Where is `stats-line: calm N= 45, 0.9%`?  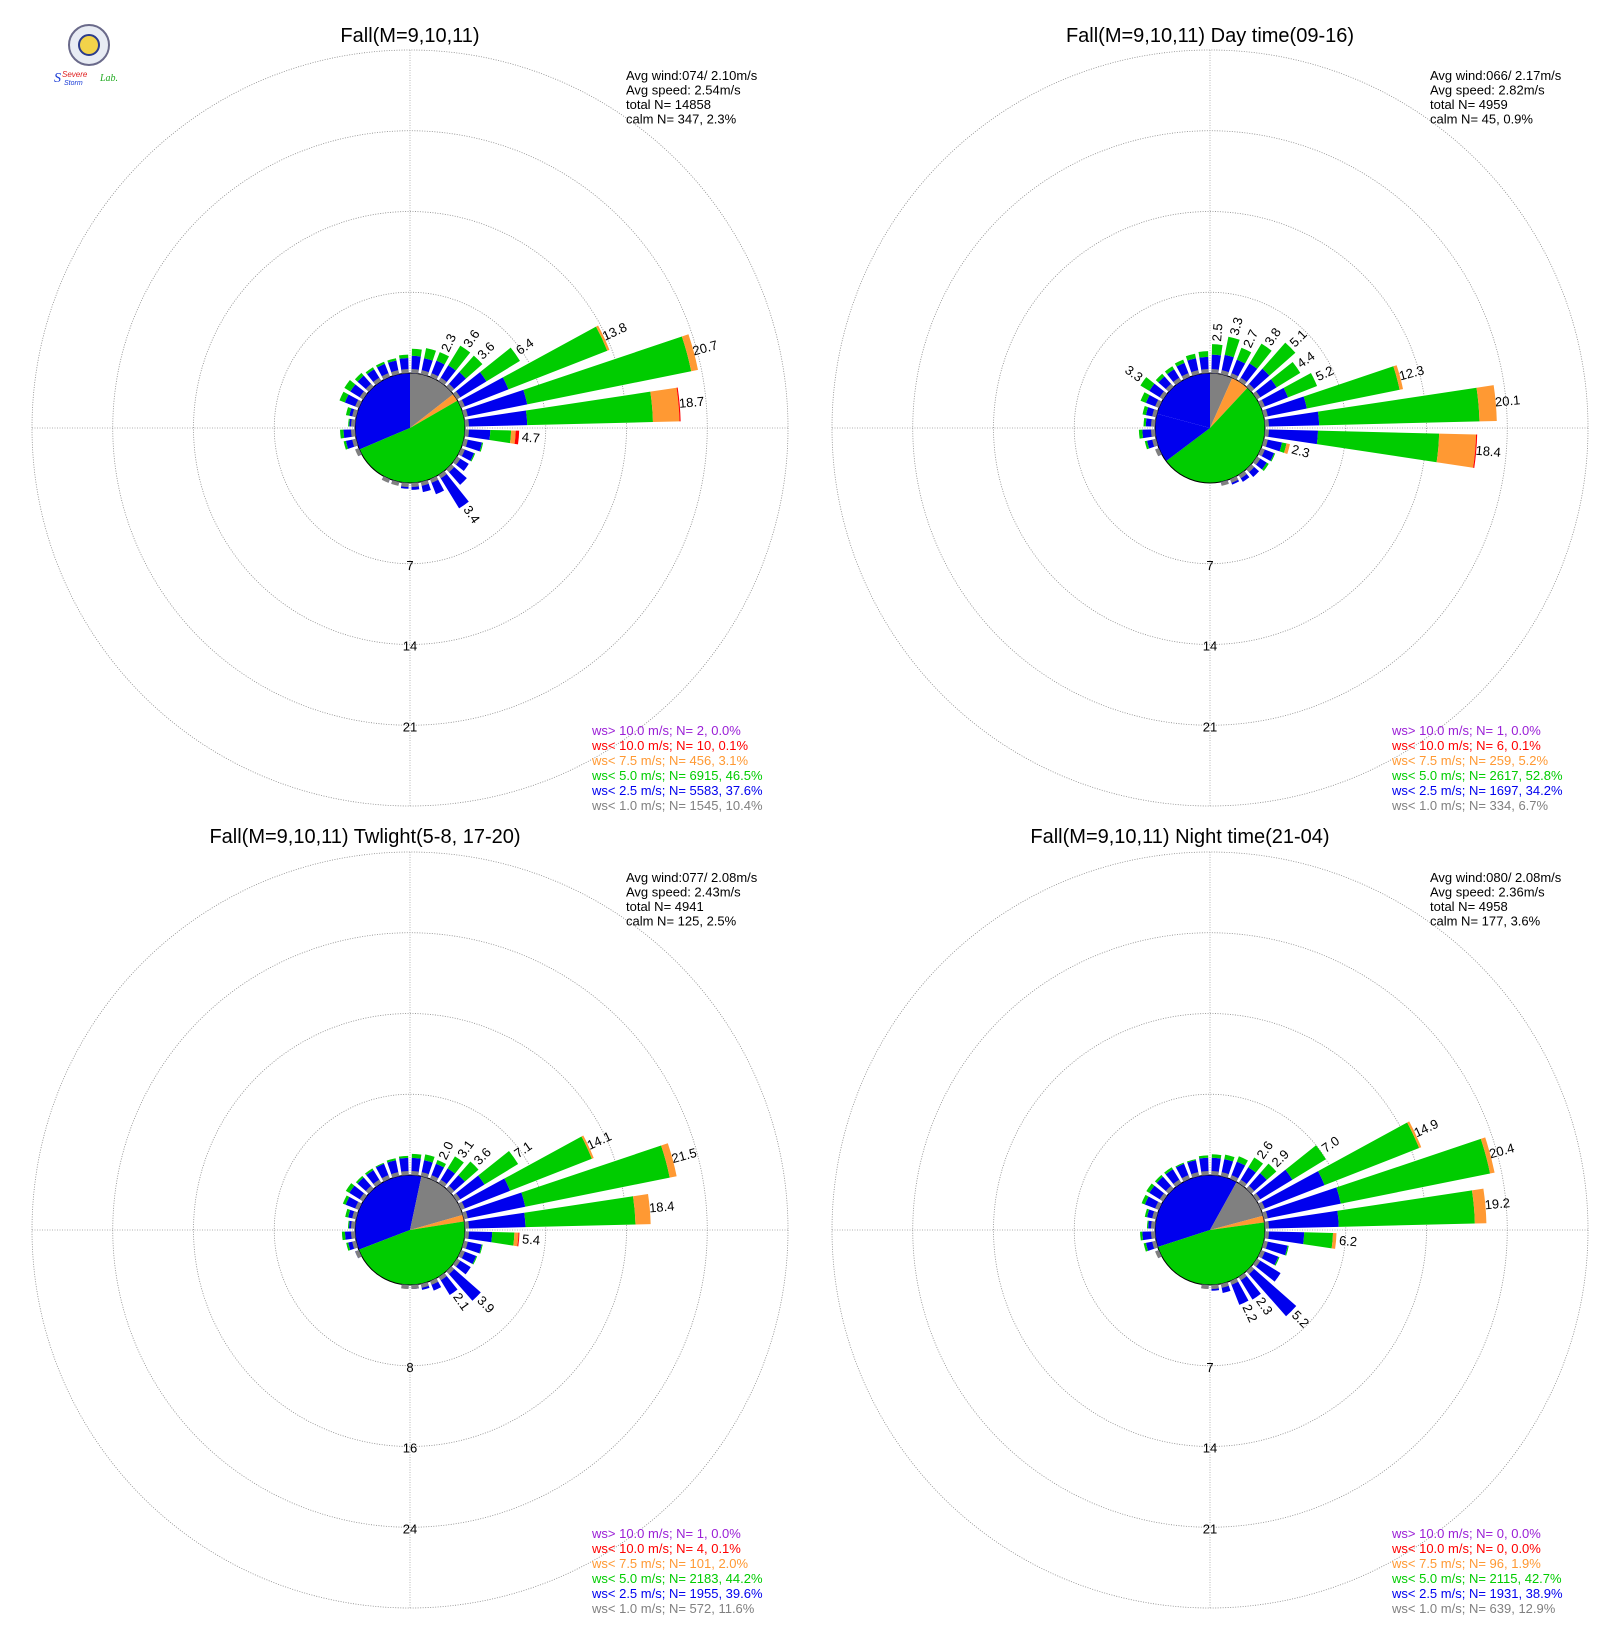 stats-line: calm N= 45, 0.9% is located at coordinates (1481, 119).